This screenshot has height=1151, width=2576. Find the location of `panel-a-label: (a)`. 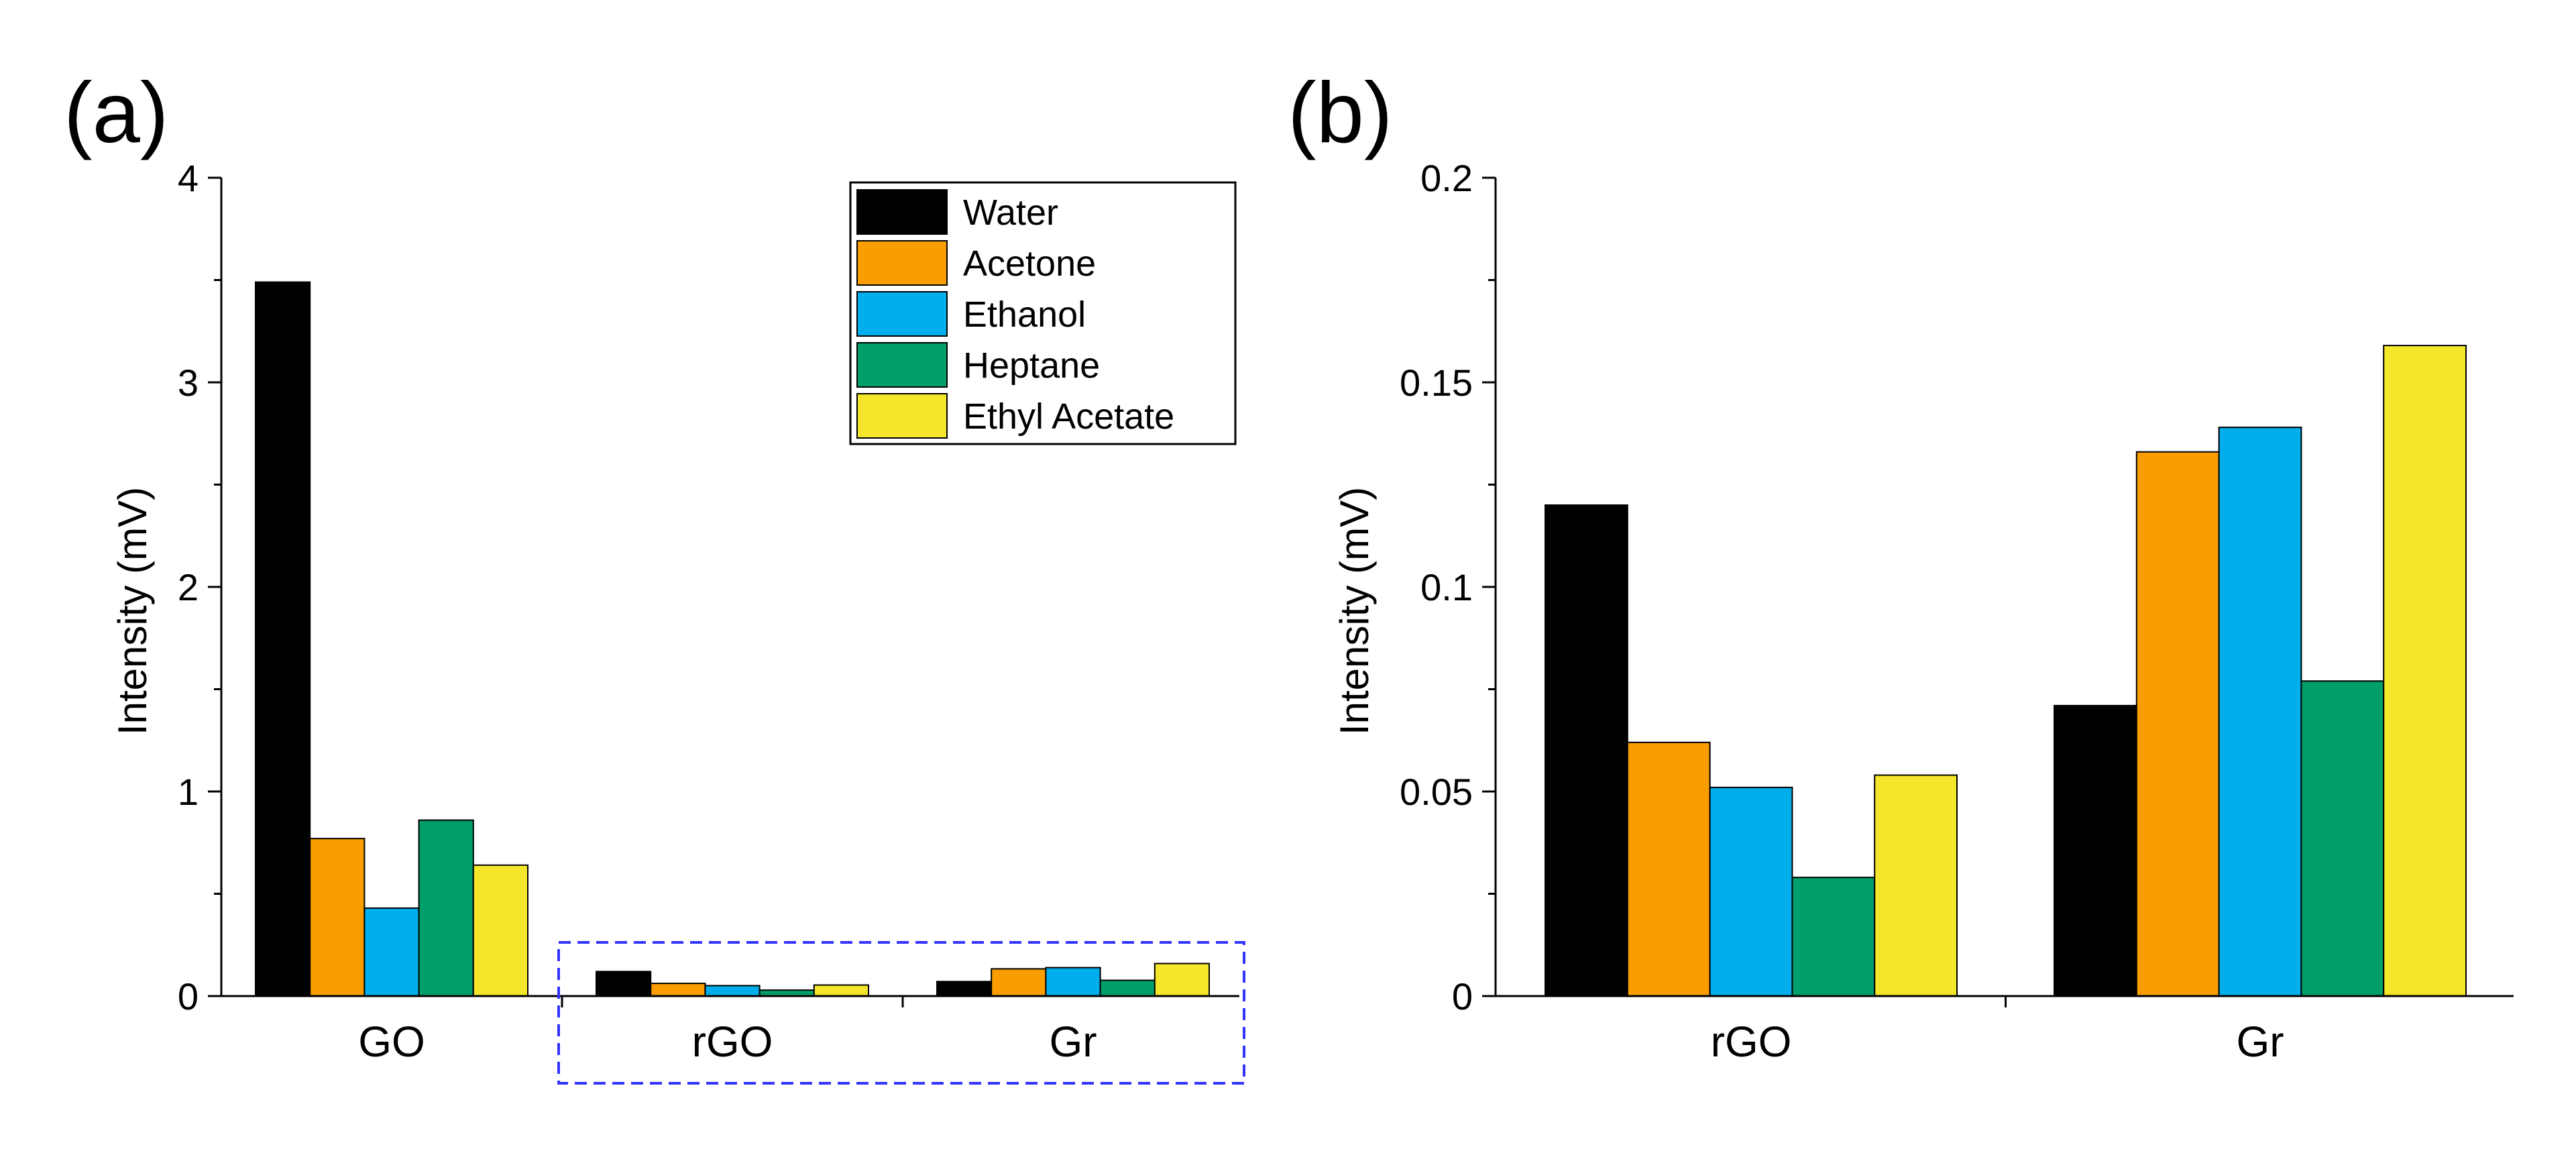

panel-a-label: (a) is located at coordinates (116, 113).